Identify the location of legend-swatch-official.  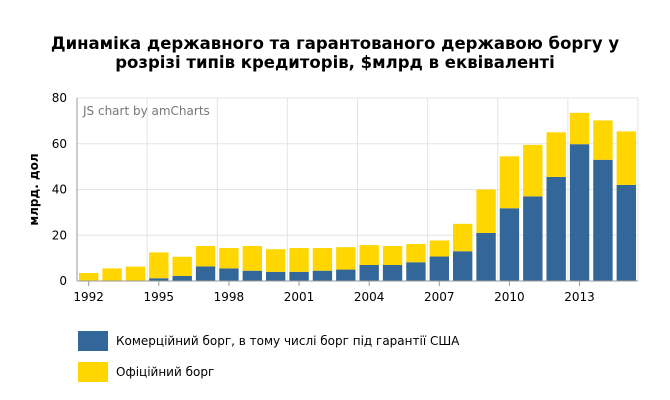
(93, 372).